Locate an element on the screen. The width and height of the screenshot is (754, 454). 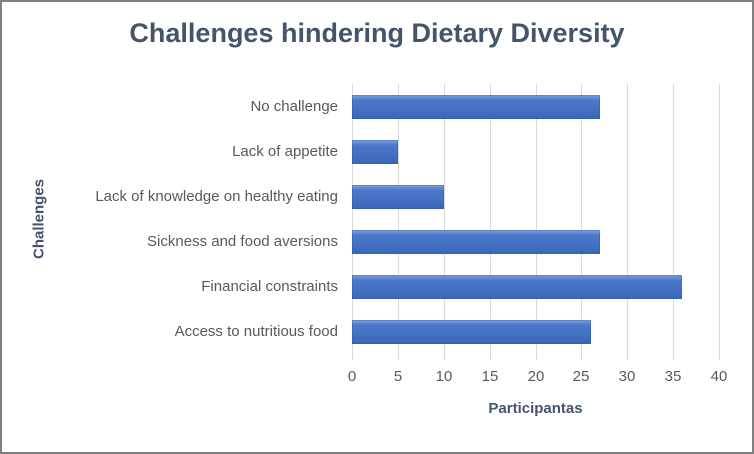
tick-label: 15 is located at coordinates (490, 376).